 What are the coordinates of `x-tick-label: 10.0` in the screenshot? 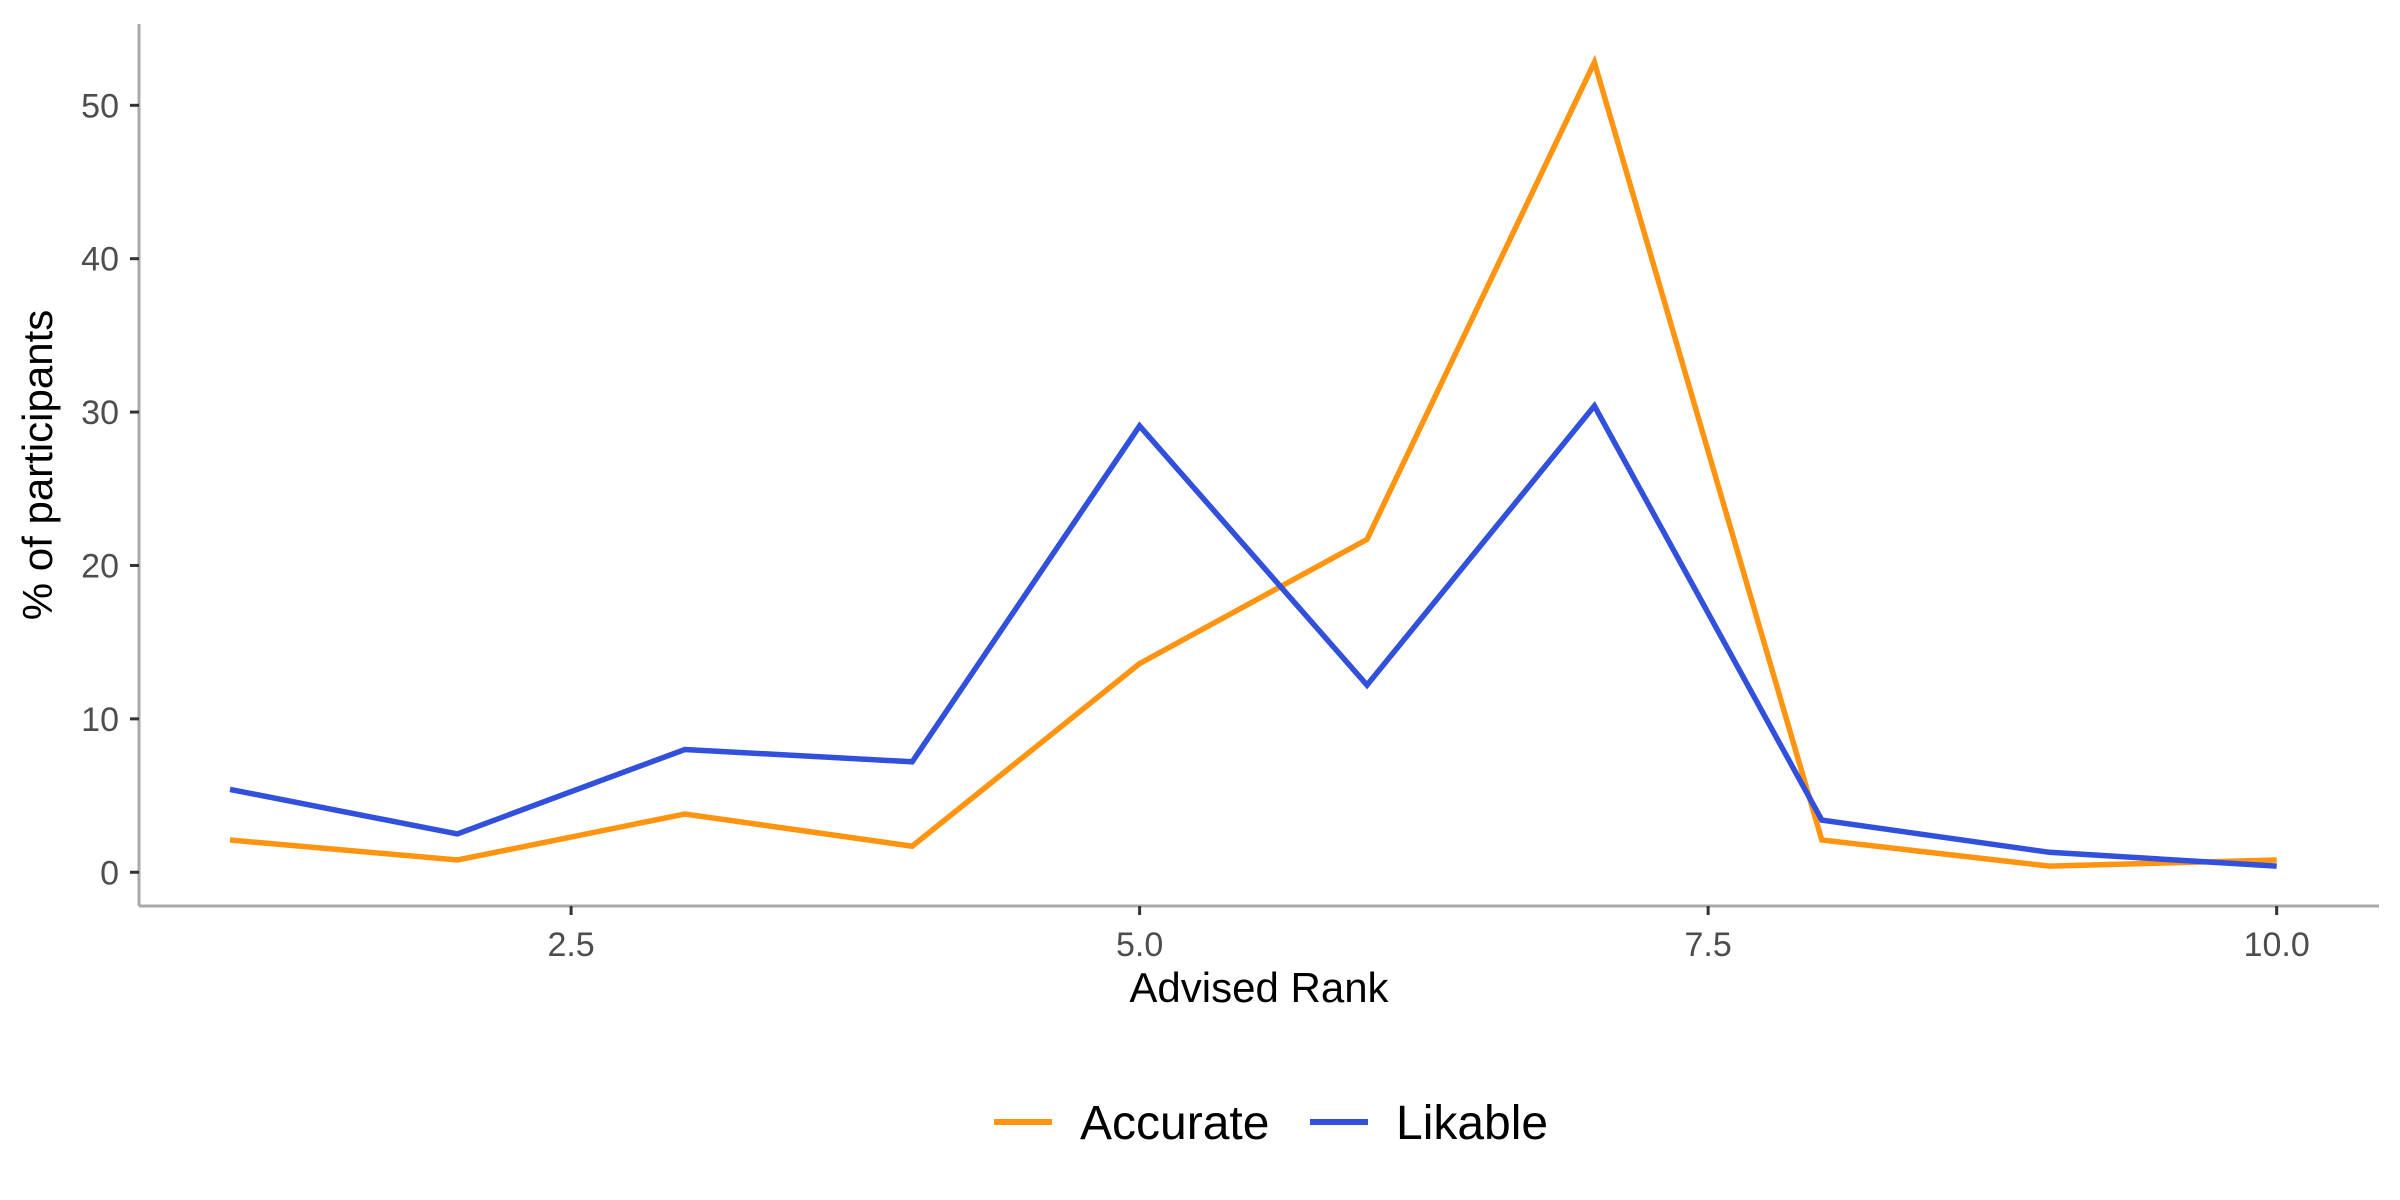 It's located at (2277, 945).